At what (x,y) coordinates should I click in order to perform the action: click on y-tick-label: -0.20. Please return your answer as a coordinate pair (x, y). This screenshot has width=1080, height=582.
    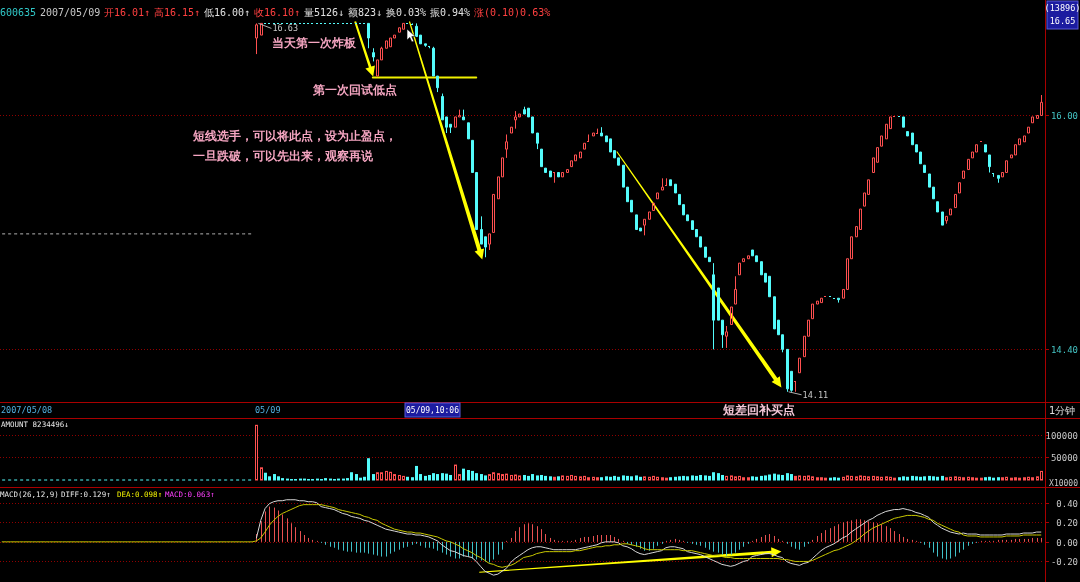
    Looking at the image, I should click on (1064, 561).